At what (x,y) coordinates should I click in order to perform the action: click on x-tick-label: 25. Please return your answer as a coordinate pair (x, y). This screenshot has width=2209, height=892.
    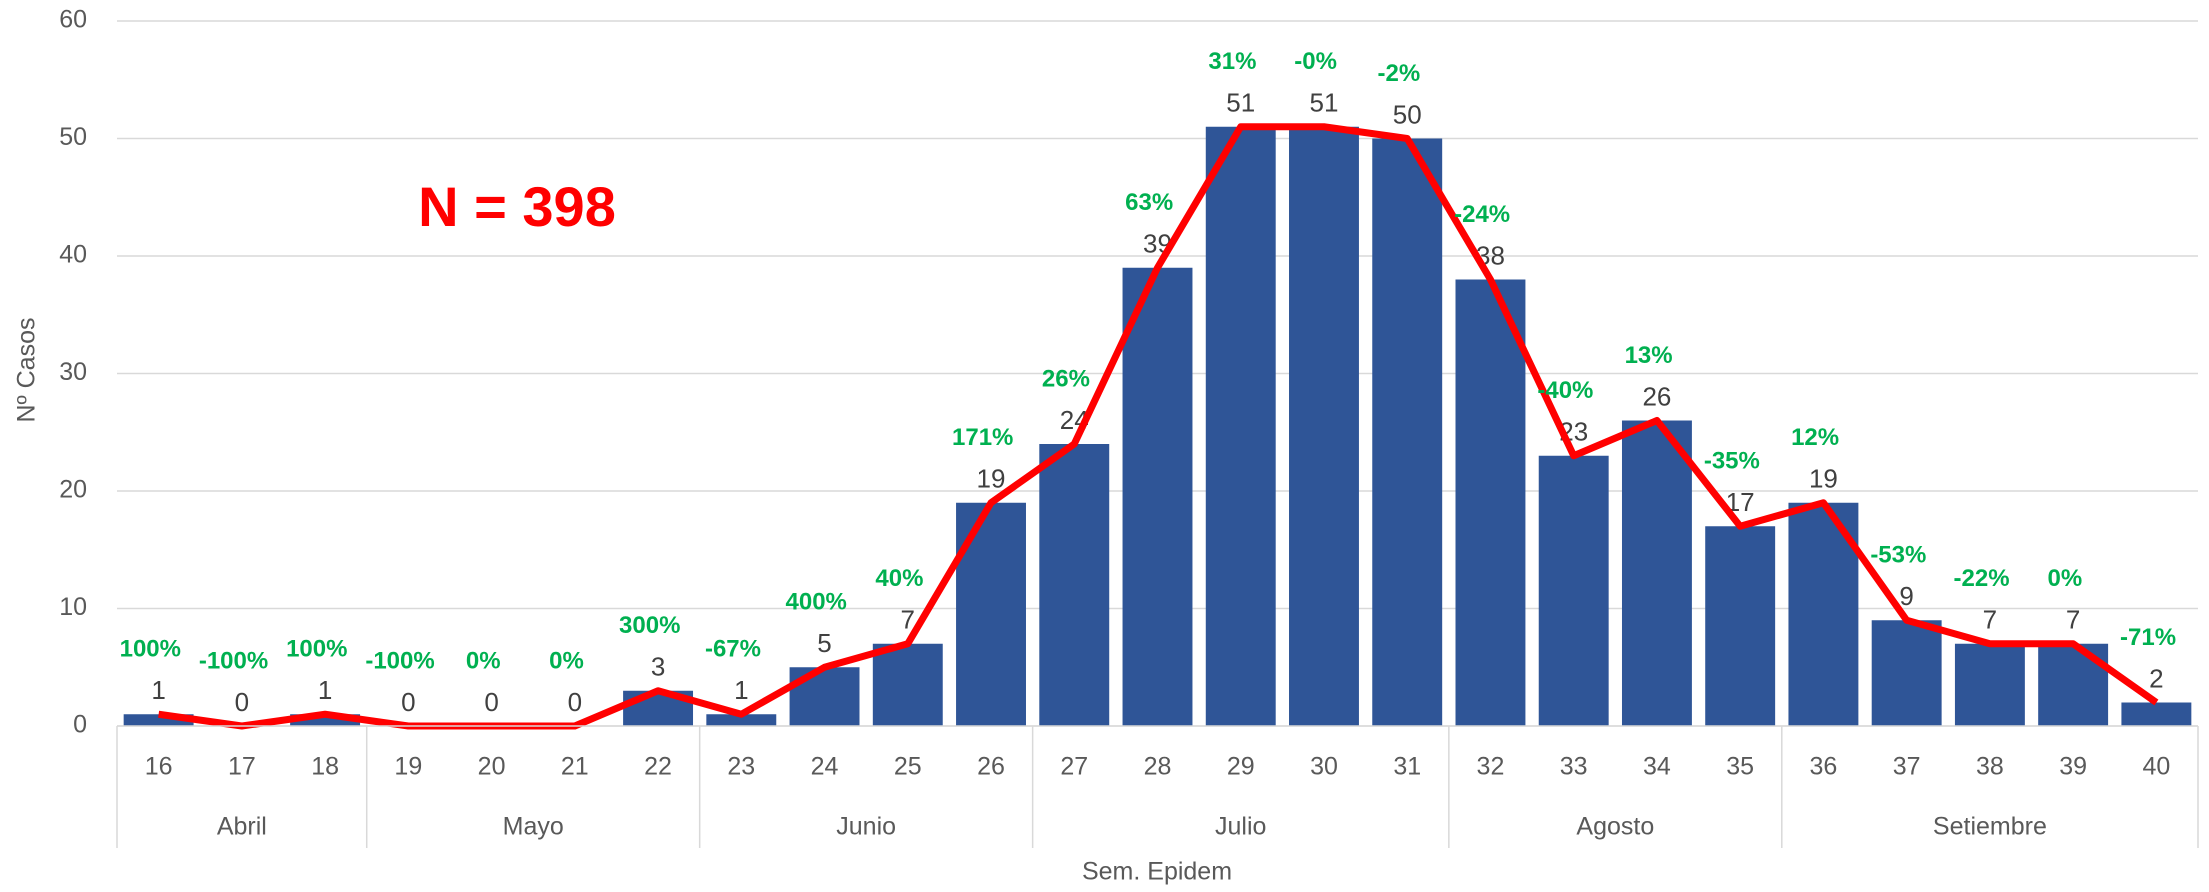
    Looking at the image, I should click on (908, 767).